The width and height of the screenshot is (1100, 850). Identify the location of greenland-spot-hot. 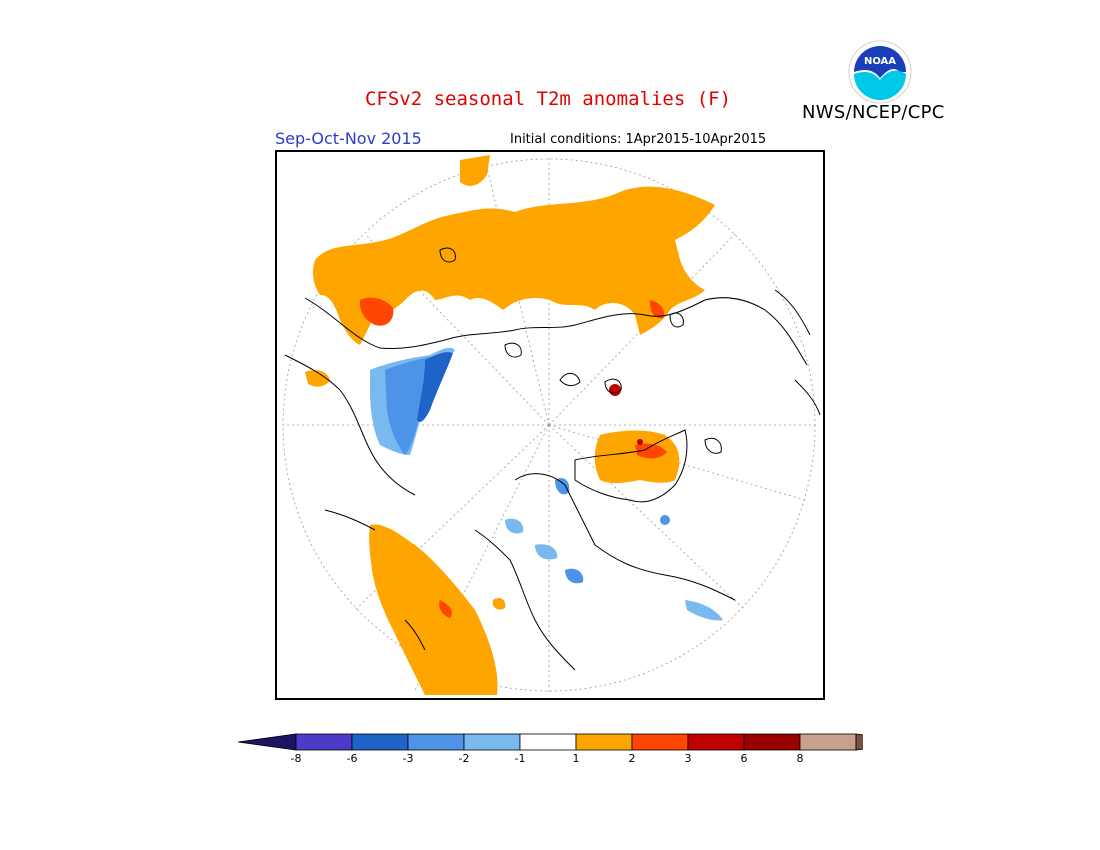
(640, 442).